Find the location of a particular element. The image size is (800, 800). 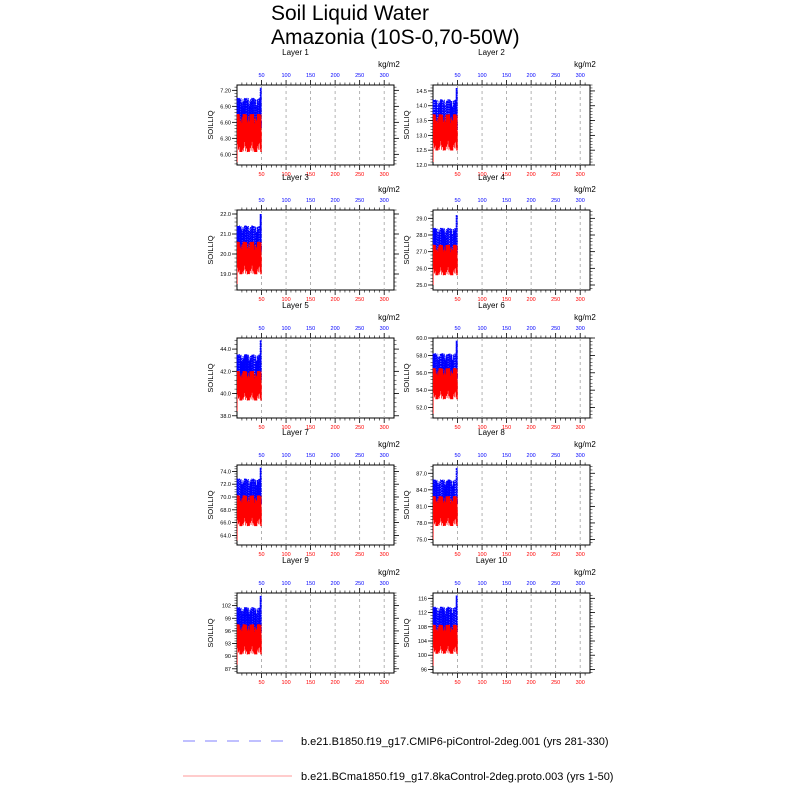

y-tick-label: 22.0 is located at coordinates (225, 215).